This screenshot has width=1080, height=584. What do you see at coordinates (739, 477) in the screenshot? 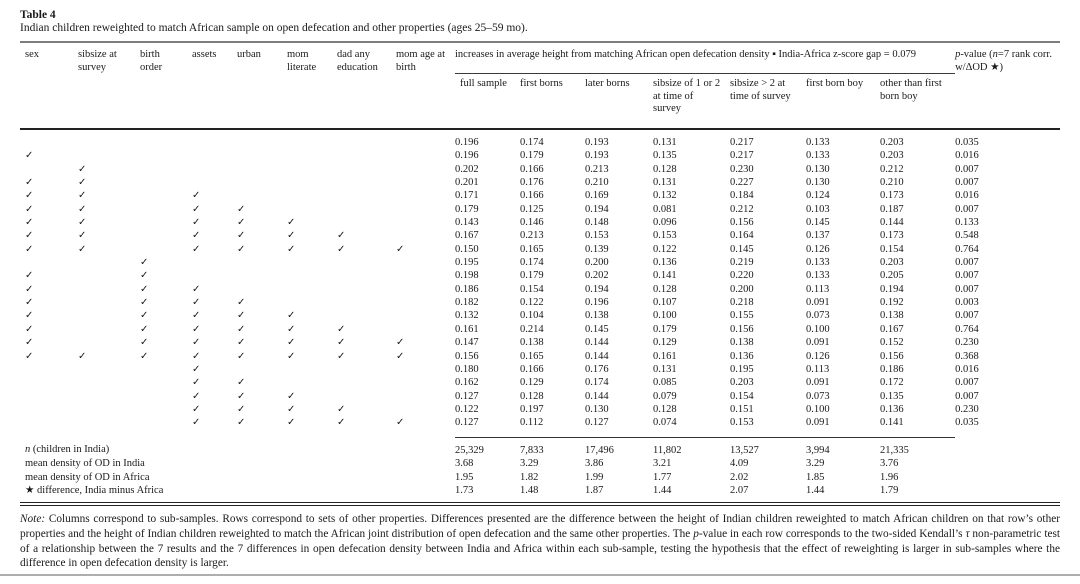
I see `summary-value-cell: 2.02` at bounding box center [739, 477].